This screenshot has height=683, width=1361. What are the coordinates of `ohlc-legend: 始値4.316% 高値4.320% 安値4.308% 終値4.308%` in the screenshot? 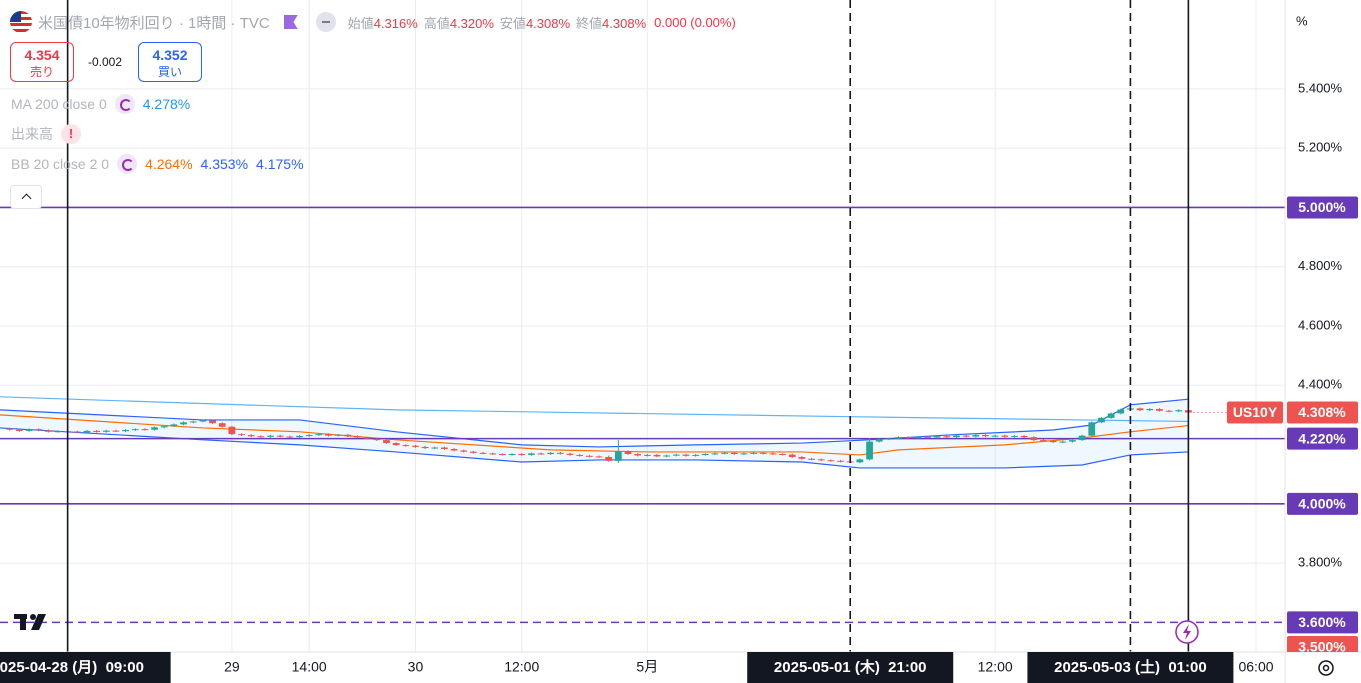 It's located at (497, 22).